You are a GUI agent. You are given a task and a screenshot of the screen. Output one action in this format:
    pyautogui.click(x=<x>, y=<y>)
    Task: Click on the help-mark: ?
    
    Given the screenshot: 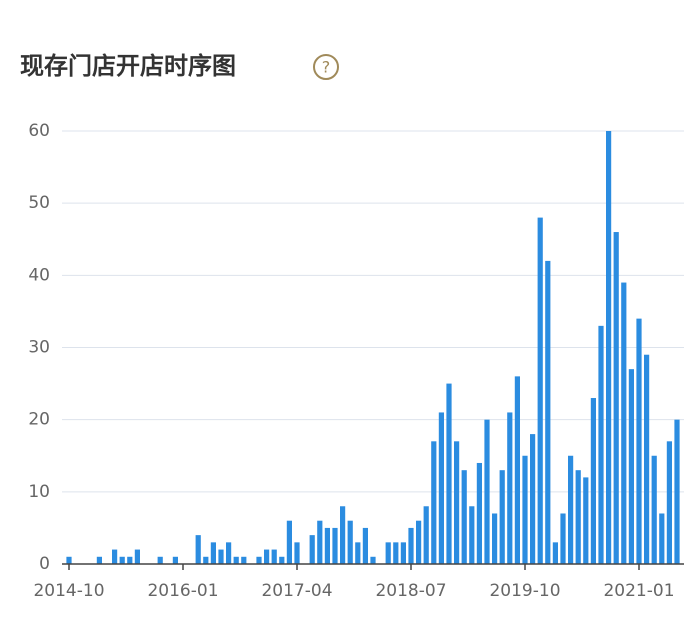 What is the action you would take?
    pyautogui.click(x=326, y=67)
    